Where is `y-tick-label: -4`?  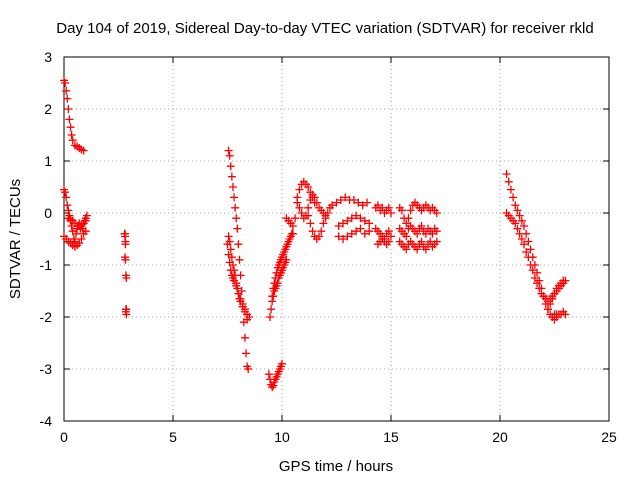
y-tick-label: -4 is located at coordinates (46, 421).